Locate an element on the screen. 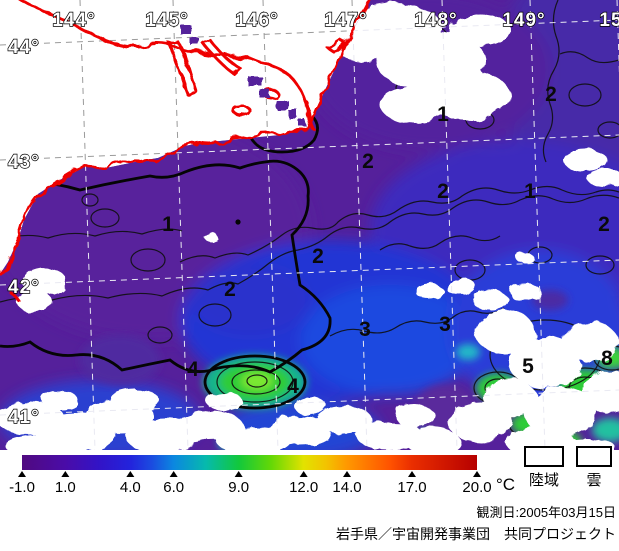 The image size is (619, 551). contour-label: 8 is located at coordinates (607, 358).